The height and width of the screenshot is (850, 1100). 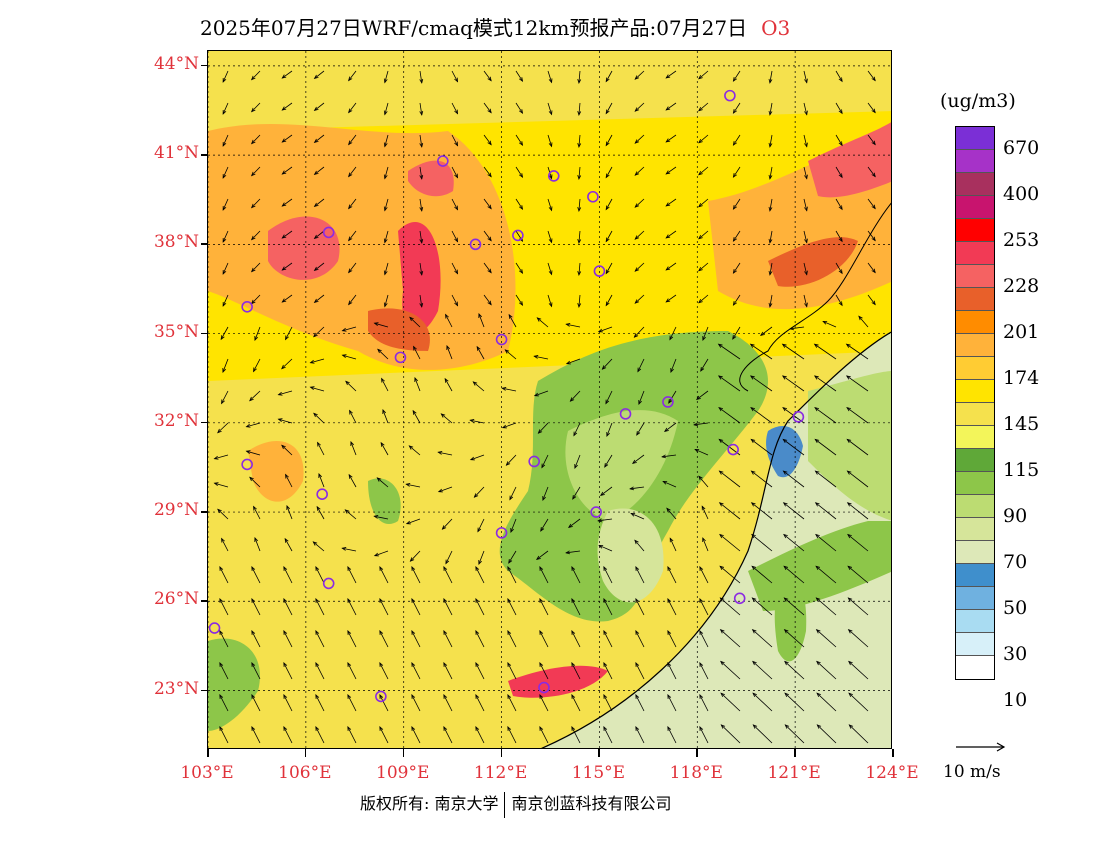 I want to click on field-pale-central, so click(x=630, y=555).